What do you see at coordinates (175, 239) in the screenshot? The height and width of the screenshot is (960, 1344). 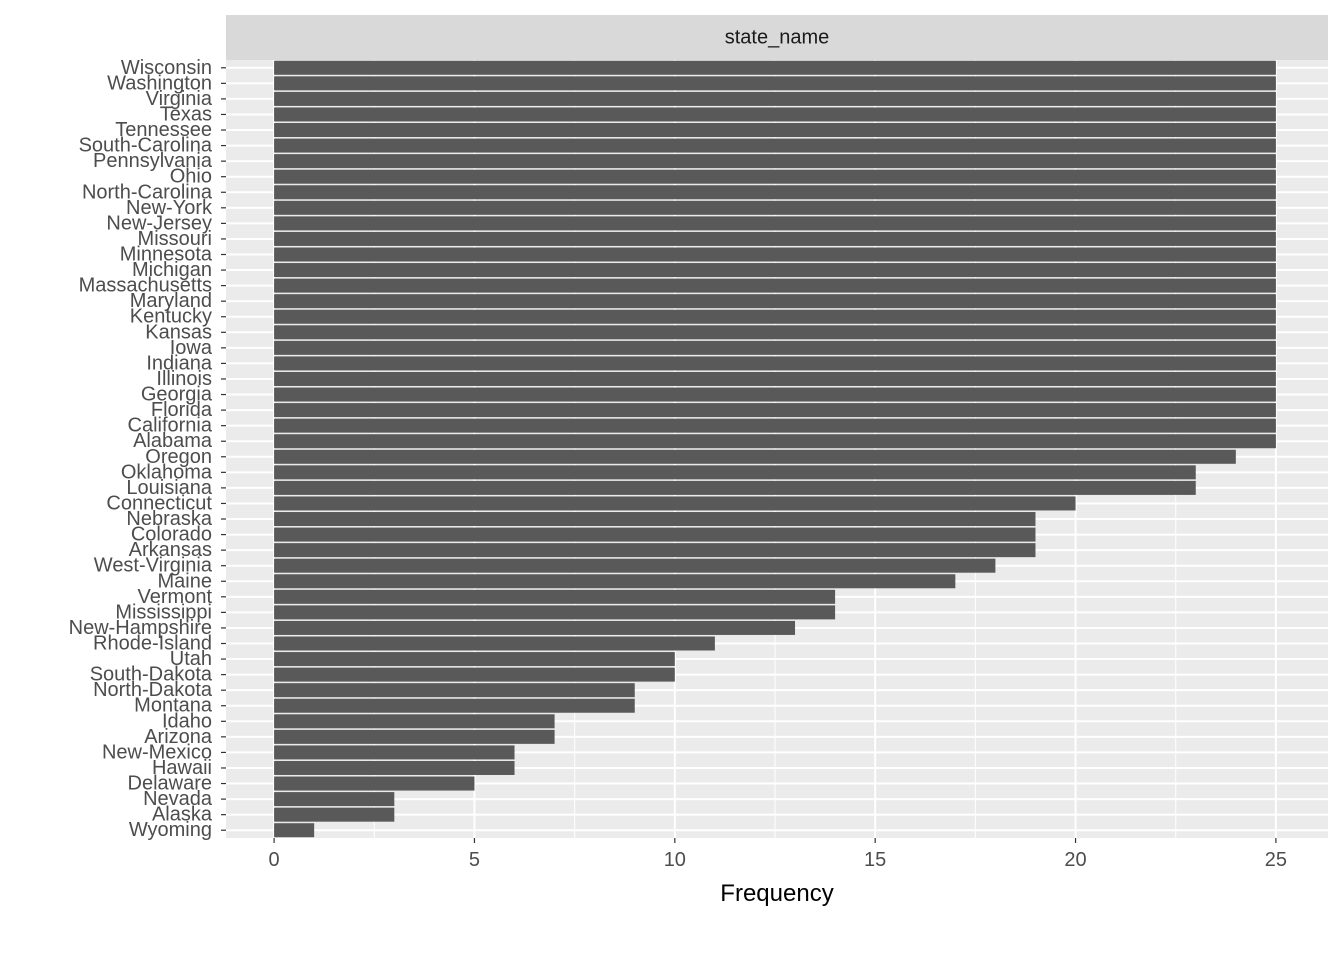 I see `y-tick-label: Missouri` at bounding box center [175, 239].